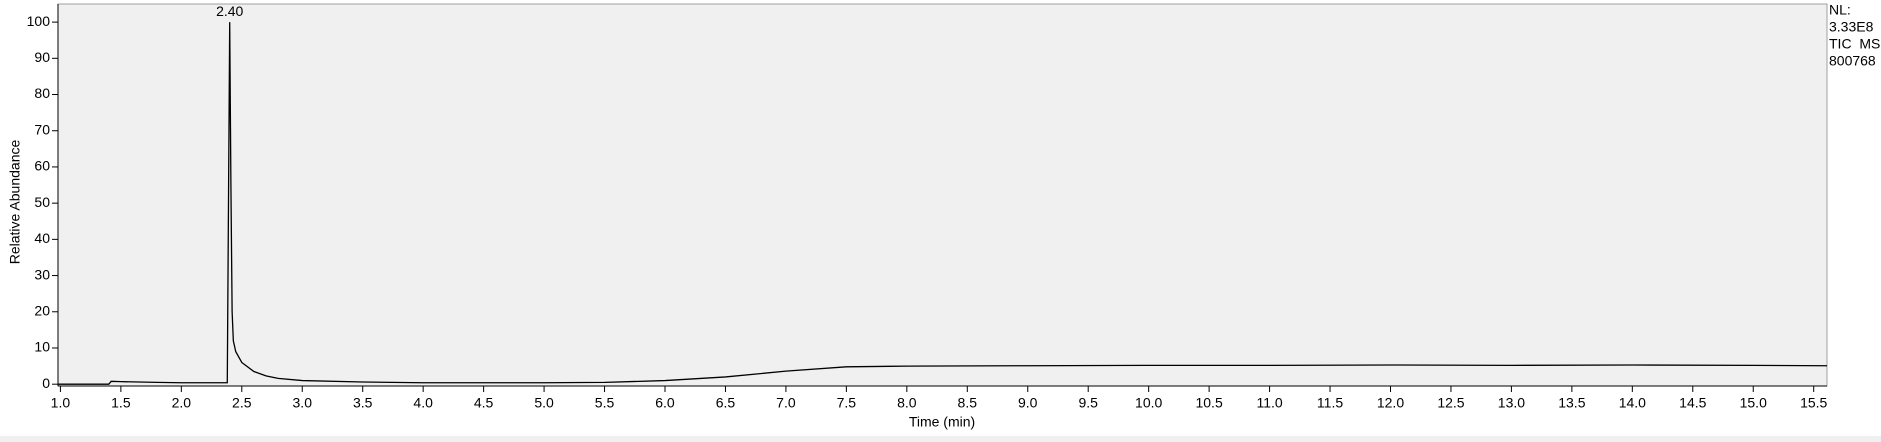 Image resolution: width=1881 pixels, height=442 pixels. I want to click on side-label: TIC MS, so click(1854, 44).